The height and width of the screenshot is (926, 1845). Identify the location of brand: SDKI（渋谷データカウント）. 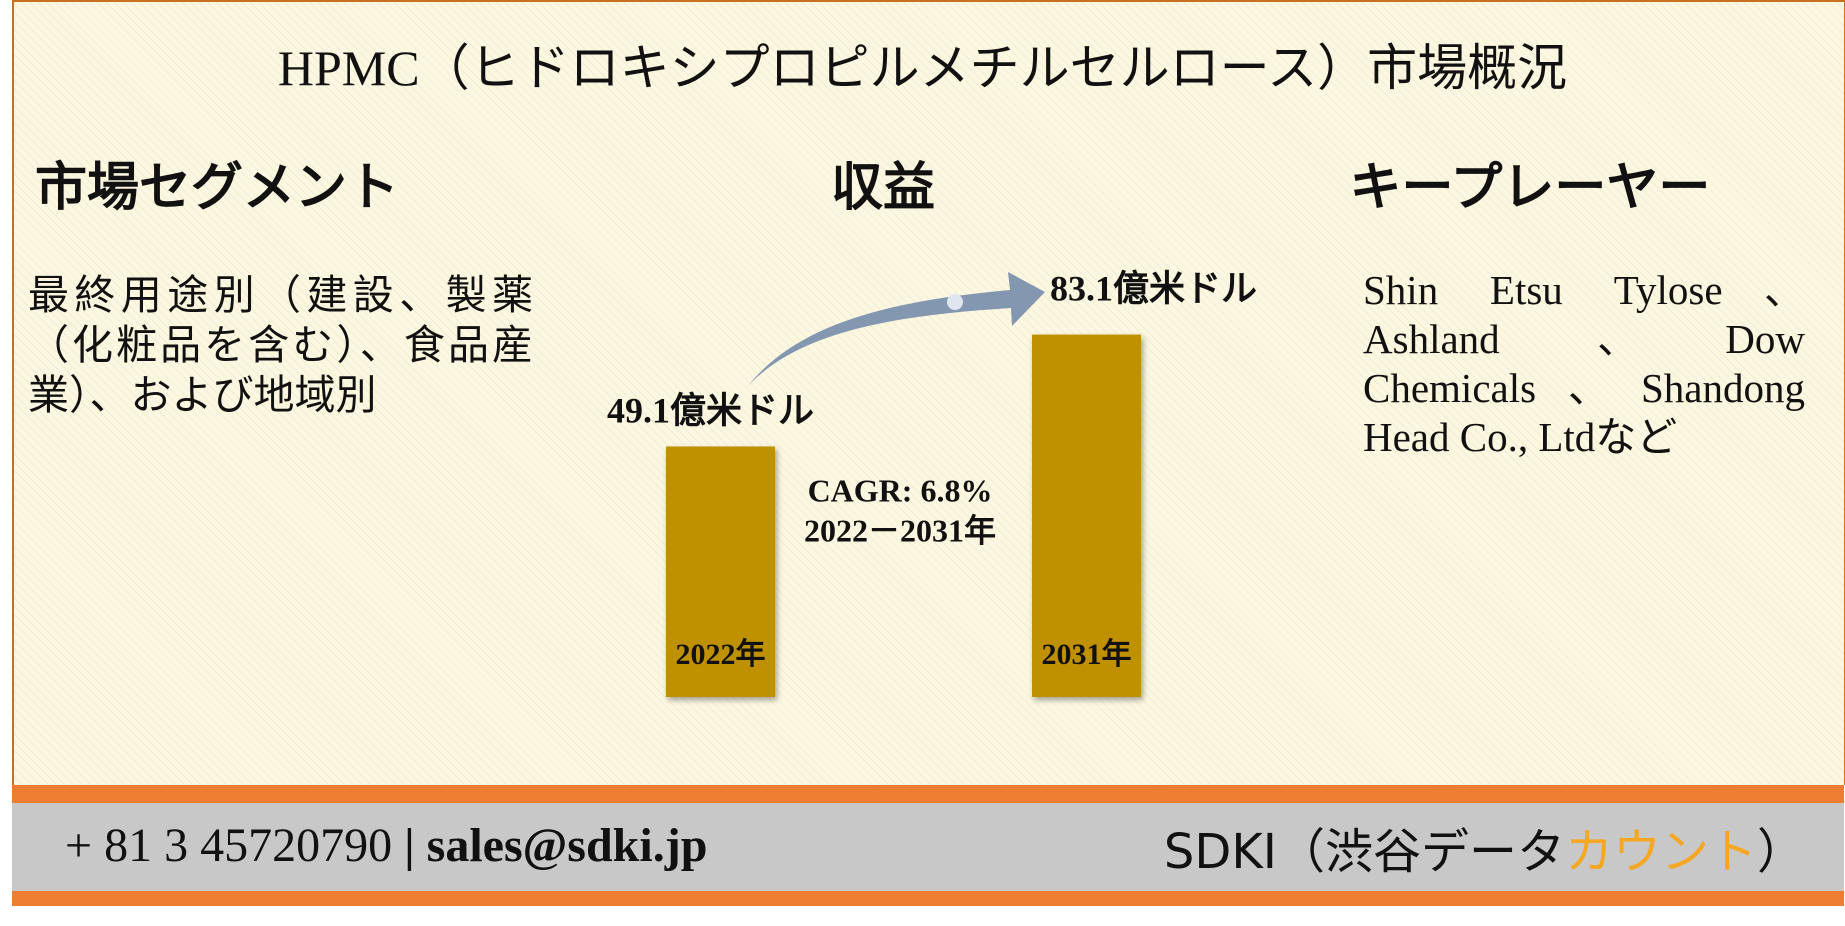
(1484, 847).